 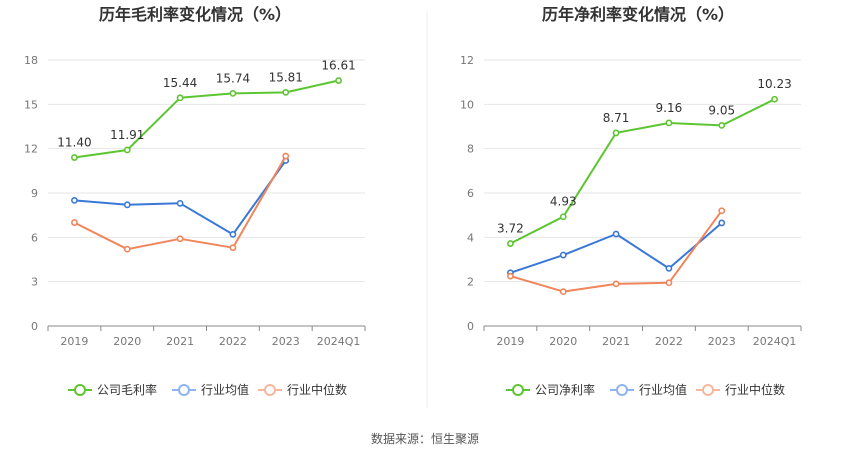 What do you see at coordinates (616, 118) in the screenshot?
I see `data-label: 8.71` at bounding box center [616, 118].